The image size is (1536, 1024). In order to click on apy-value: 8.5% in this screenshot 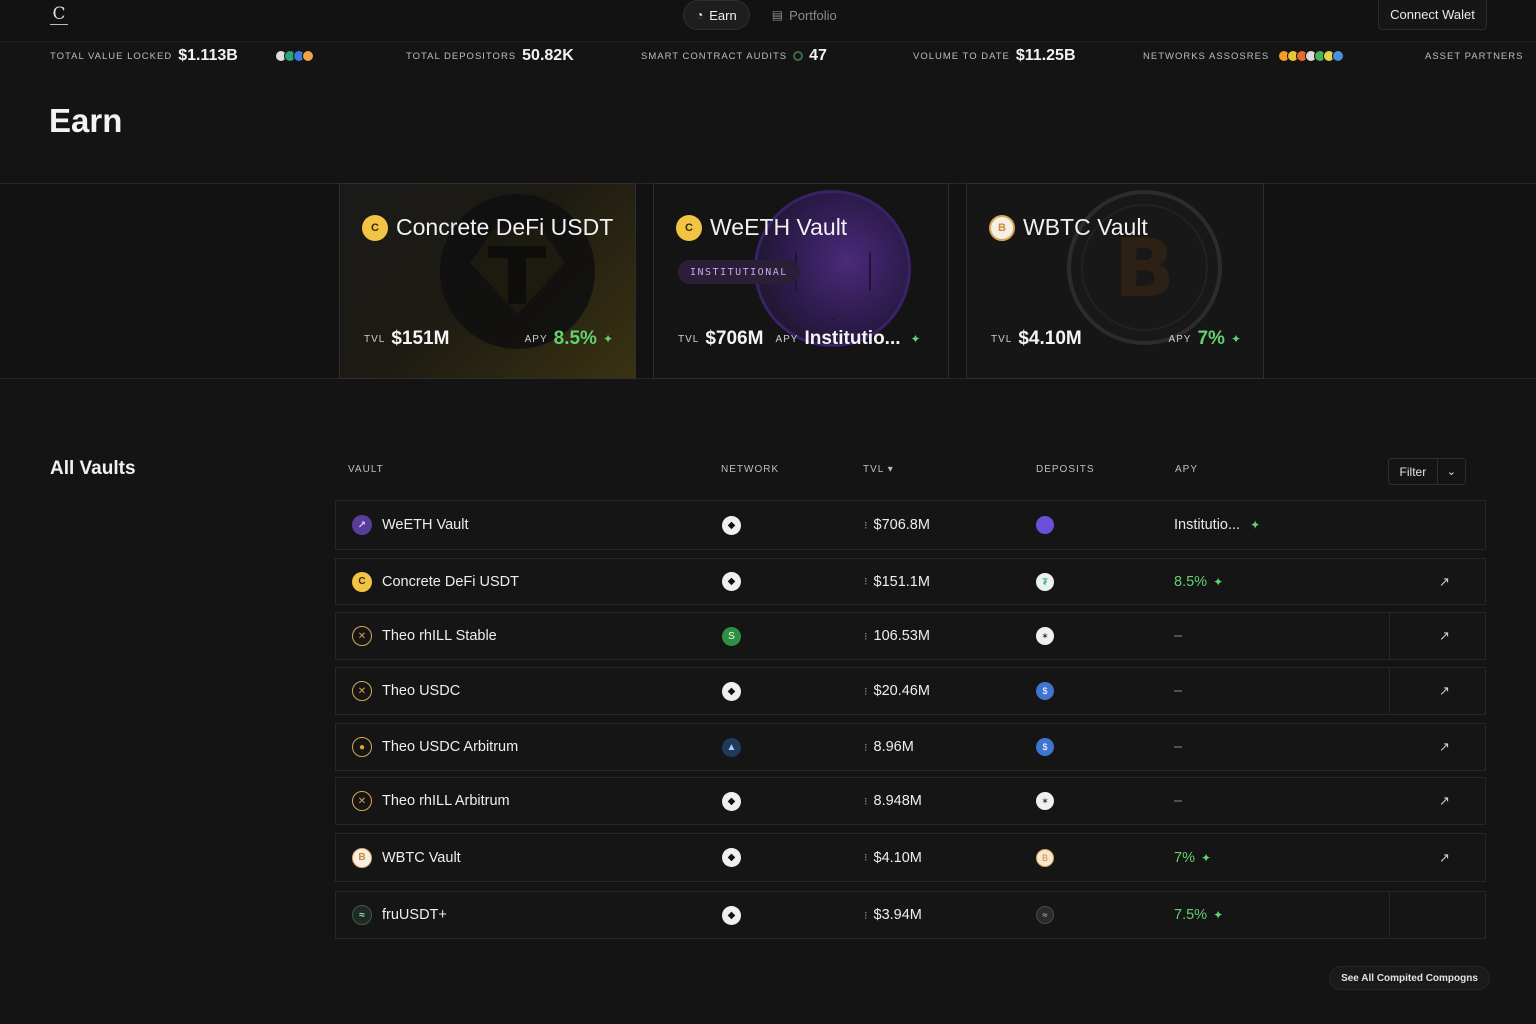, I will do `click(1191, 581)`.